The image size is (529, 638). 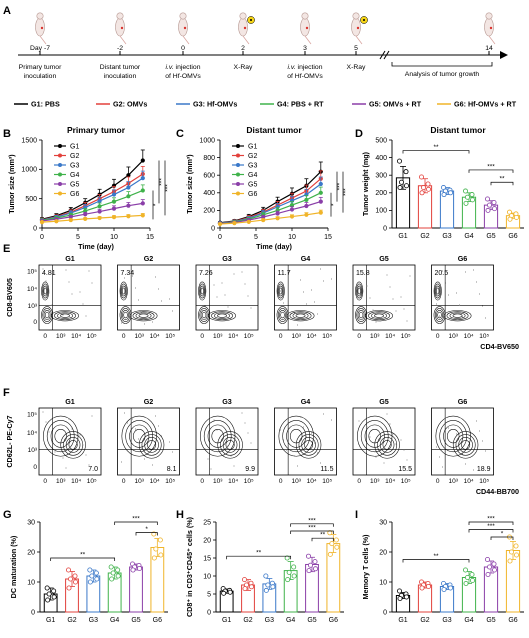 I want to click on flow-y-tick-label: 10³, so click(x=33, y=450).